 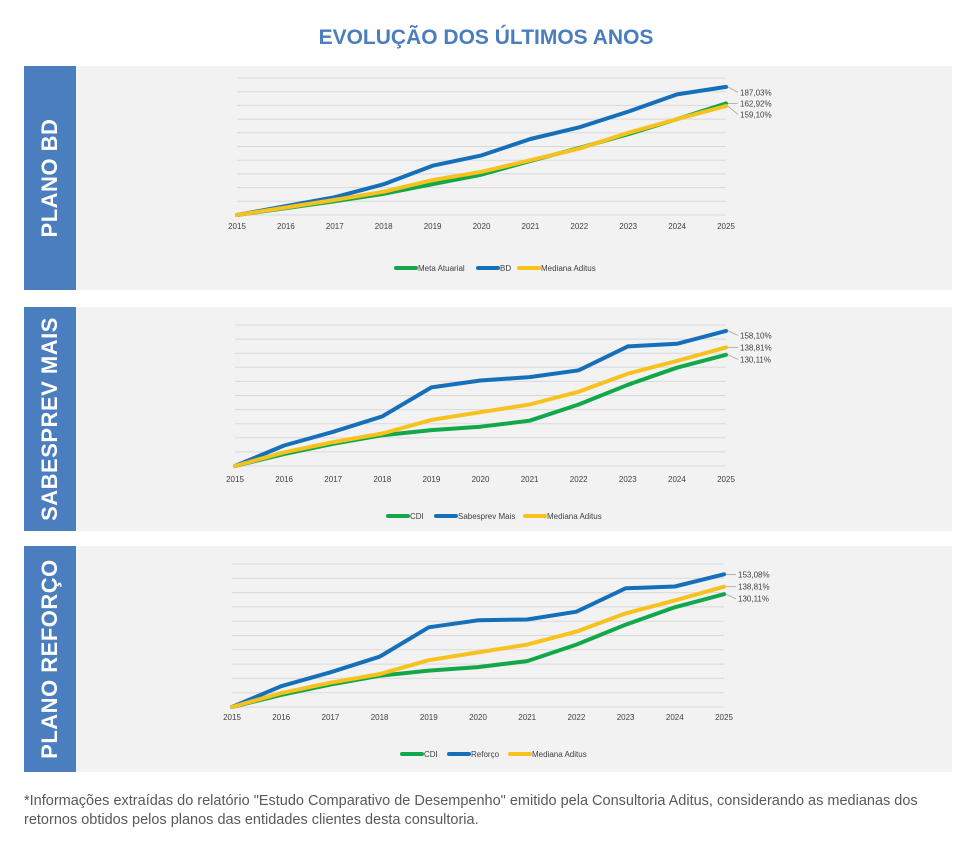 What do you see at coordinates (505, 268) in the screenshot?
I see `legend-entry: BD` at bounding box center [505, 268].